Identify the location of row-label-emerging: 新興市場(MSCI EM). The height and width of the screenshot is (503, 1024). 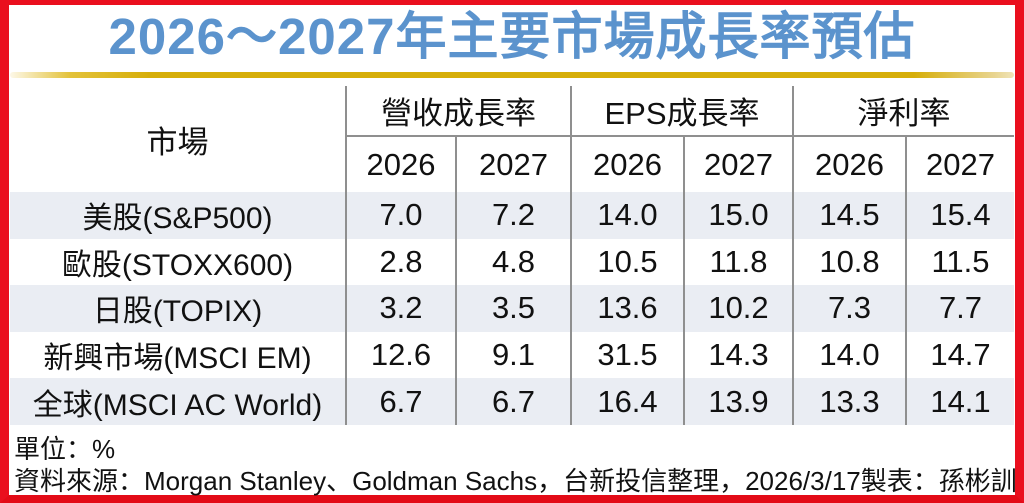
(177, 359).